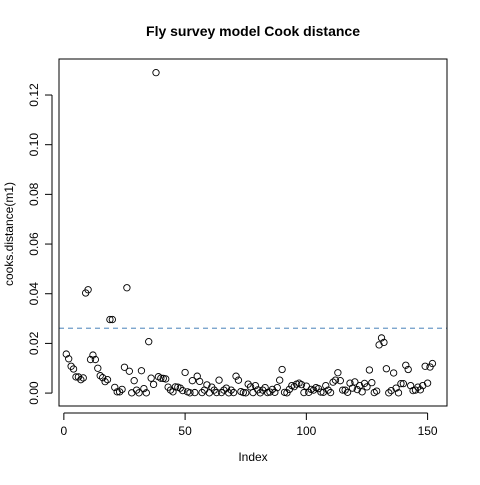 The image size is (480, 485). Describe the element at coordinates (34, 145) in the screenshot. I see `y-tick-label: 0.10` at that location.